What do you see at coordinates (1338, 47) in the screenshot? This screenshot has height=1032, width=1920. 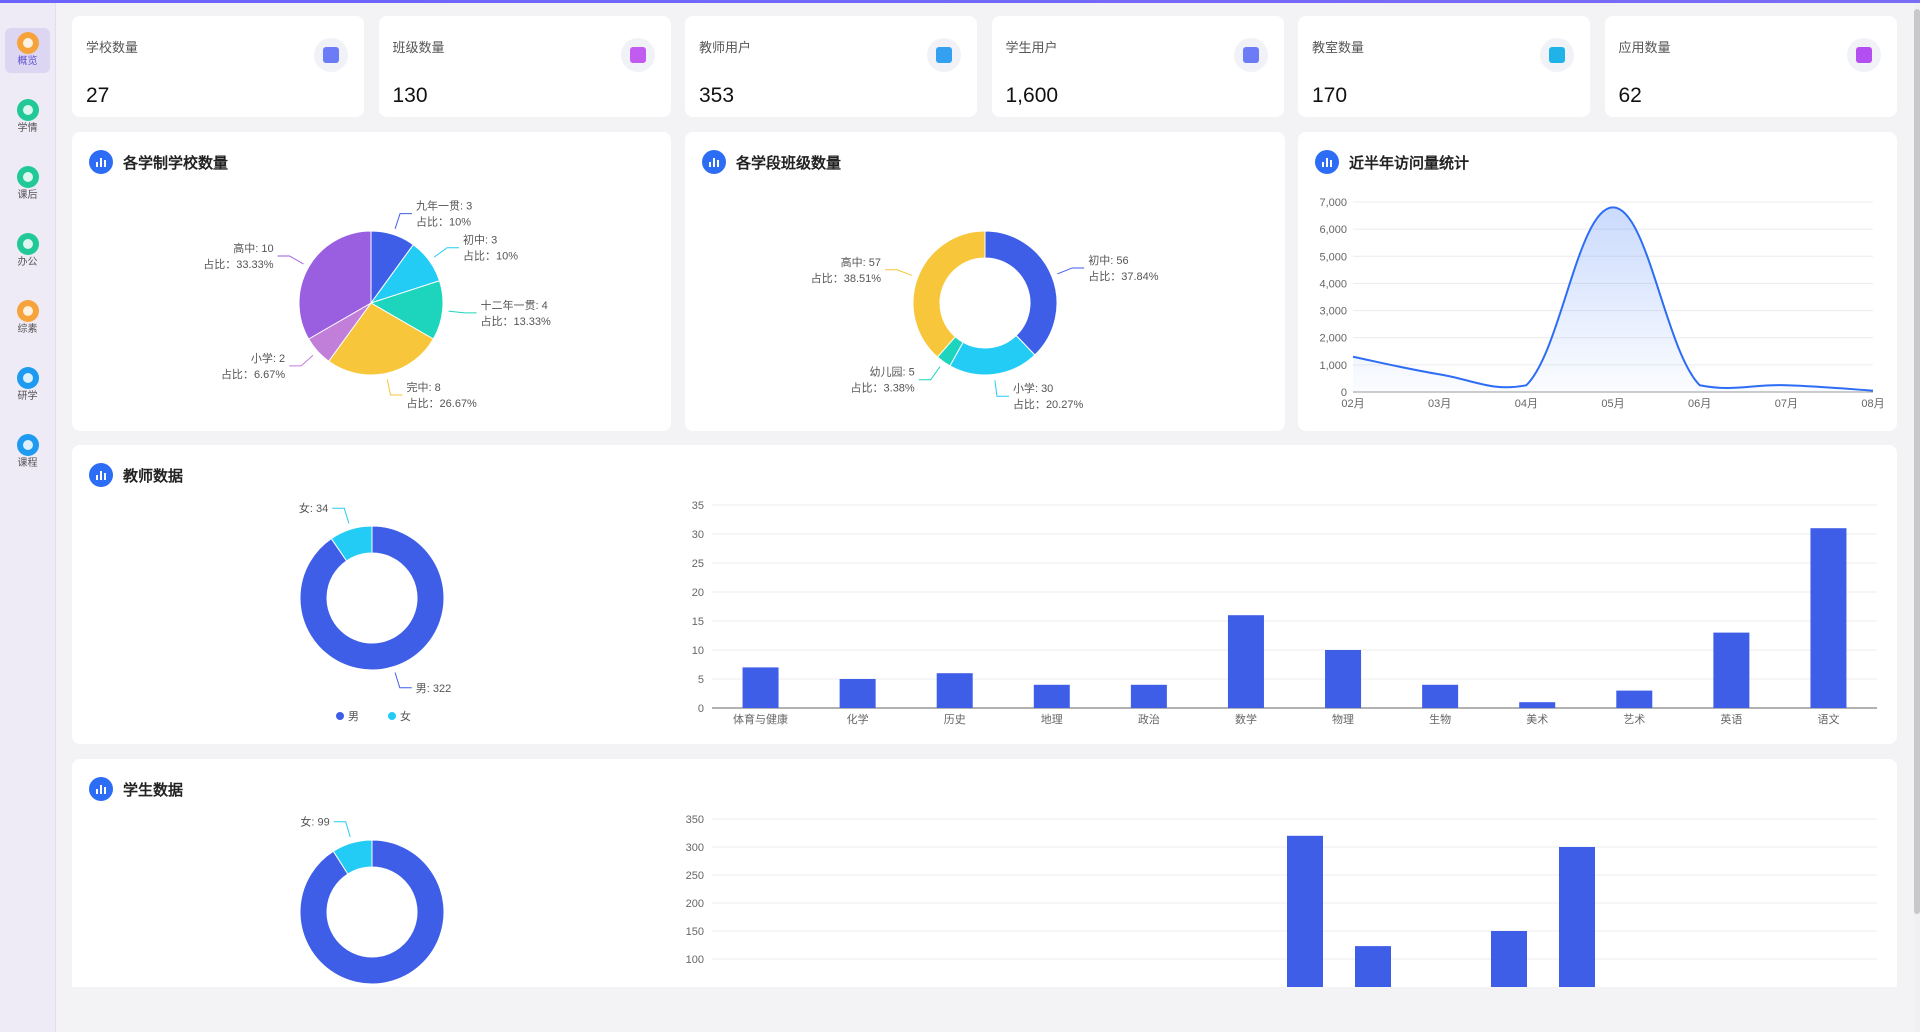 I see `stat-title: 教室数量` at bounding box center [1338, 47].